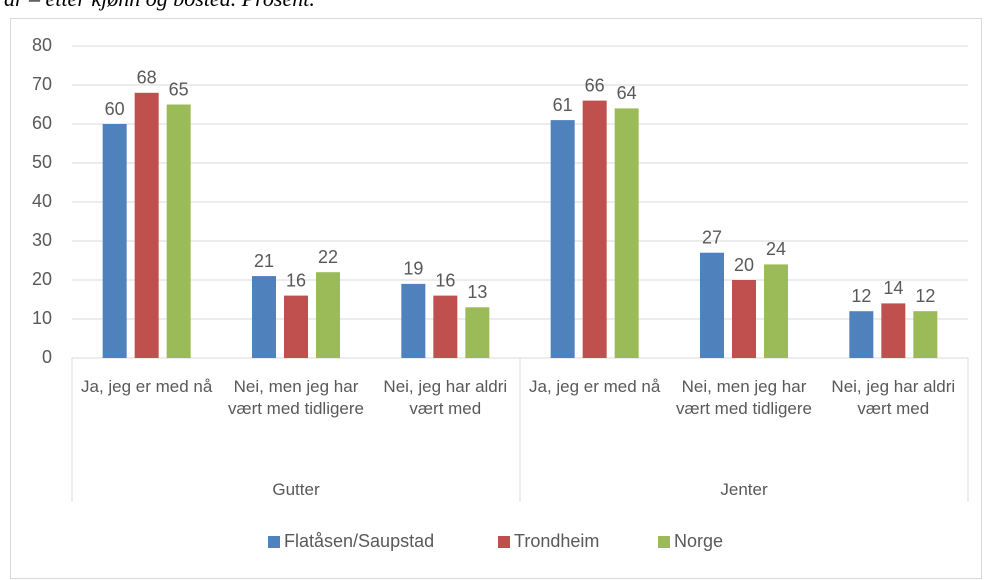  I want to click on legend-label: Trondheim, so click(557, 541).